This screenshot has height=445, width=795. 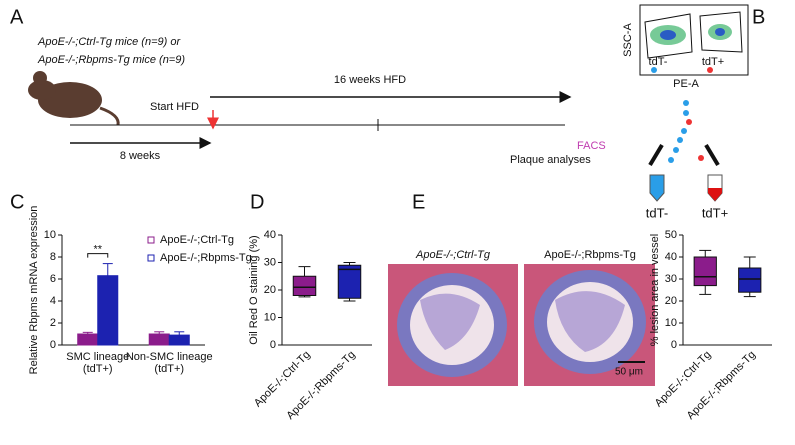 I want to click on panel-letter: D, so click(x=257, y=202).